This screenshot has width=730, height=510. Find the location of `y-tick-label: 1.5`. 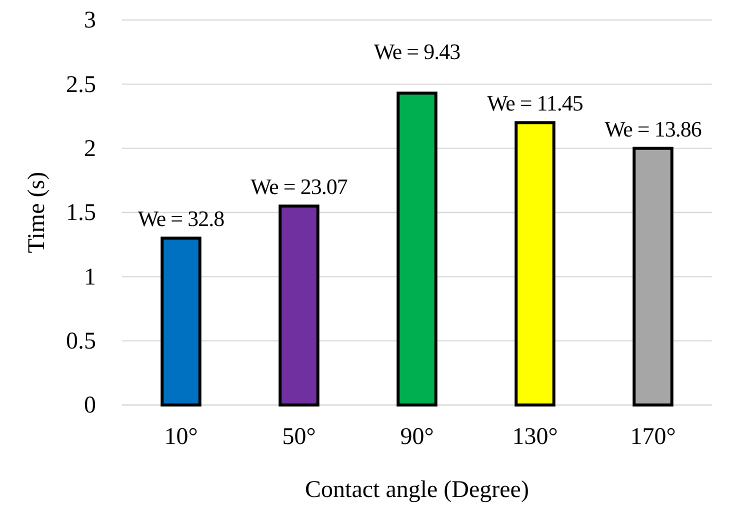

y-tick-label: 1.5 is located at coordinates (81, 213).